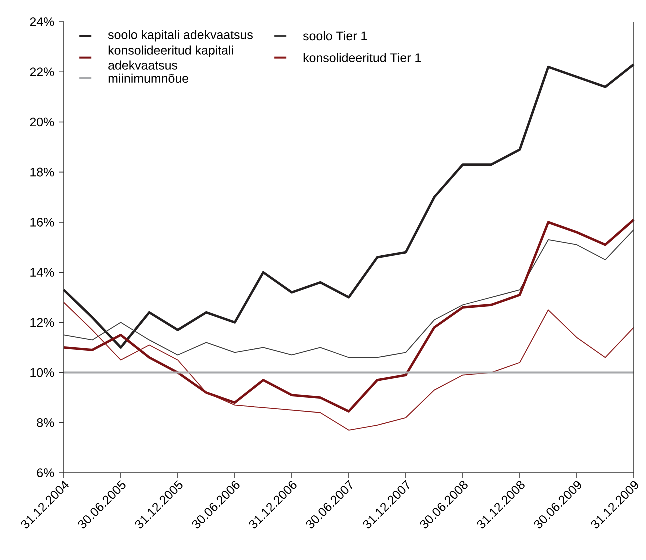 This screenshot has width=646, height=560. What do you see at coordinates (42, 323) in the screenshot?
I see `y-tick-label: 12%` at bounding box center [42, 323].